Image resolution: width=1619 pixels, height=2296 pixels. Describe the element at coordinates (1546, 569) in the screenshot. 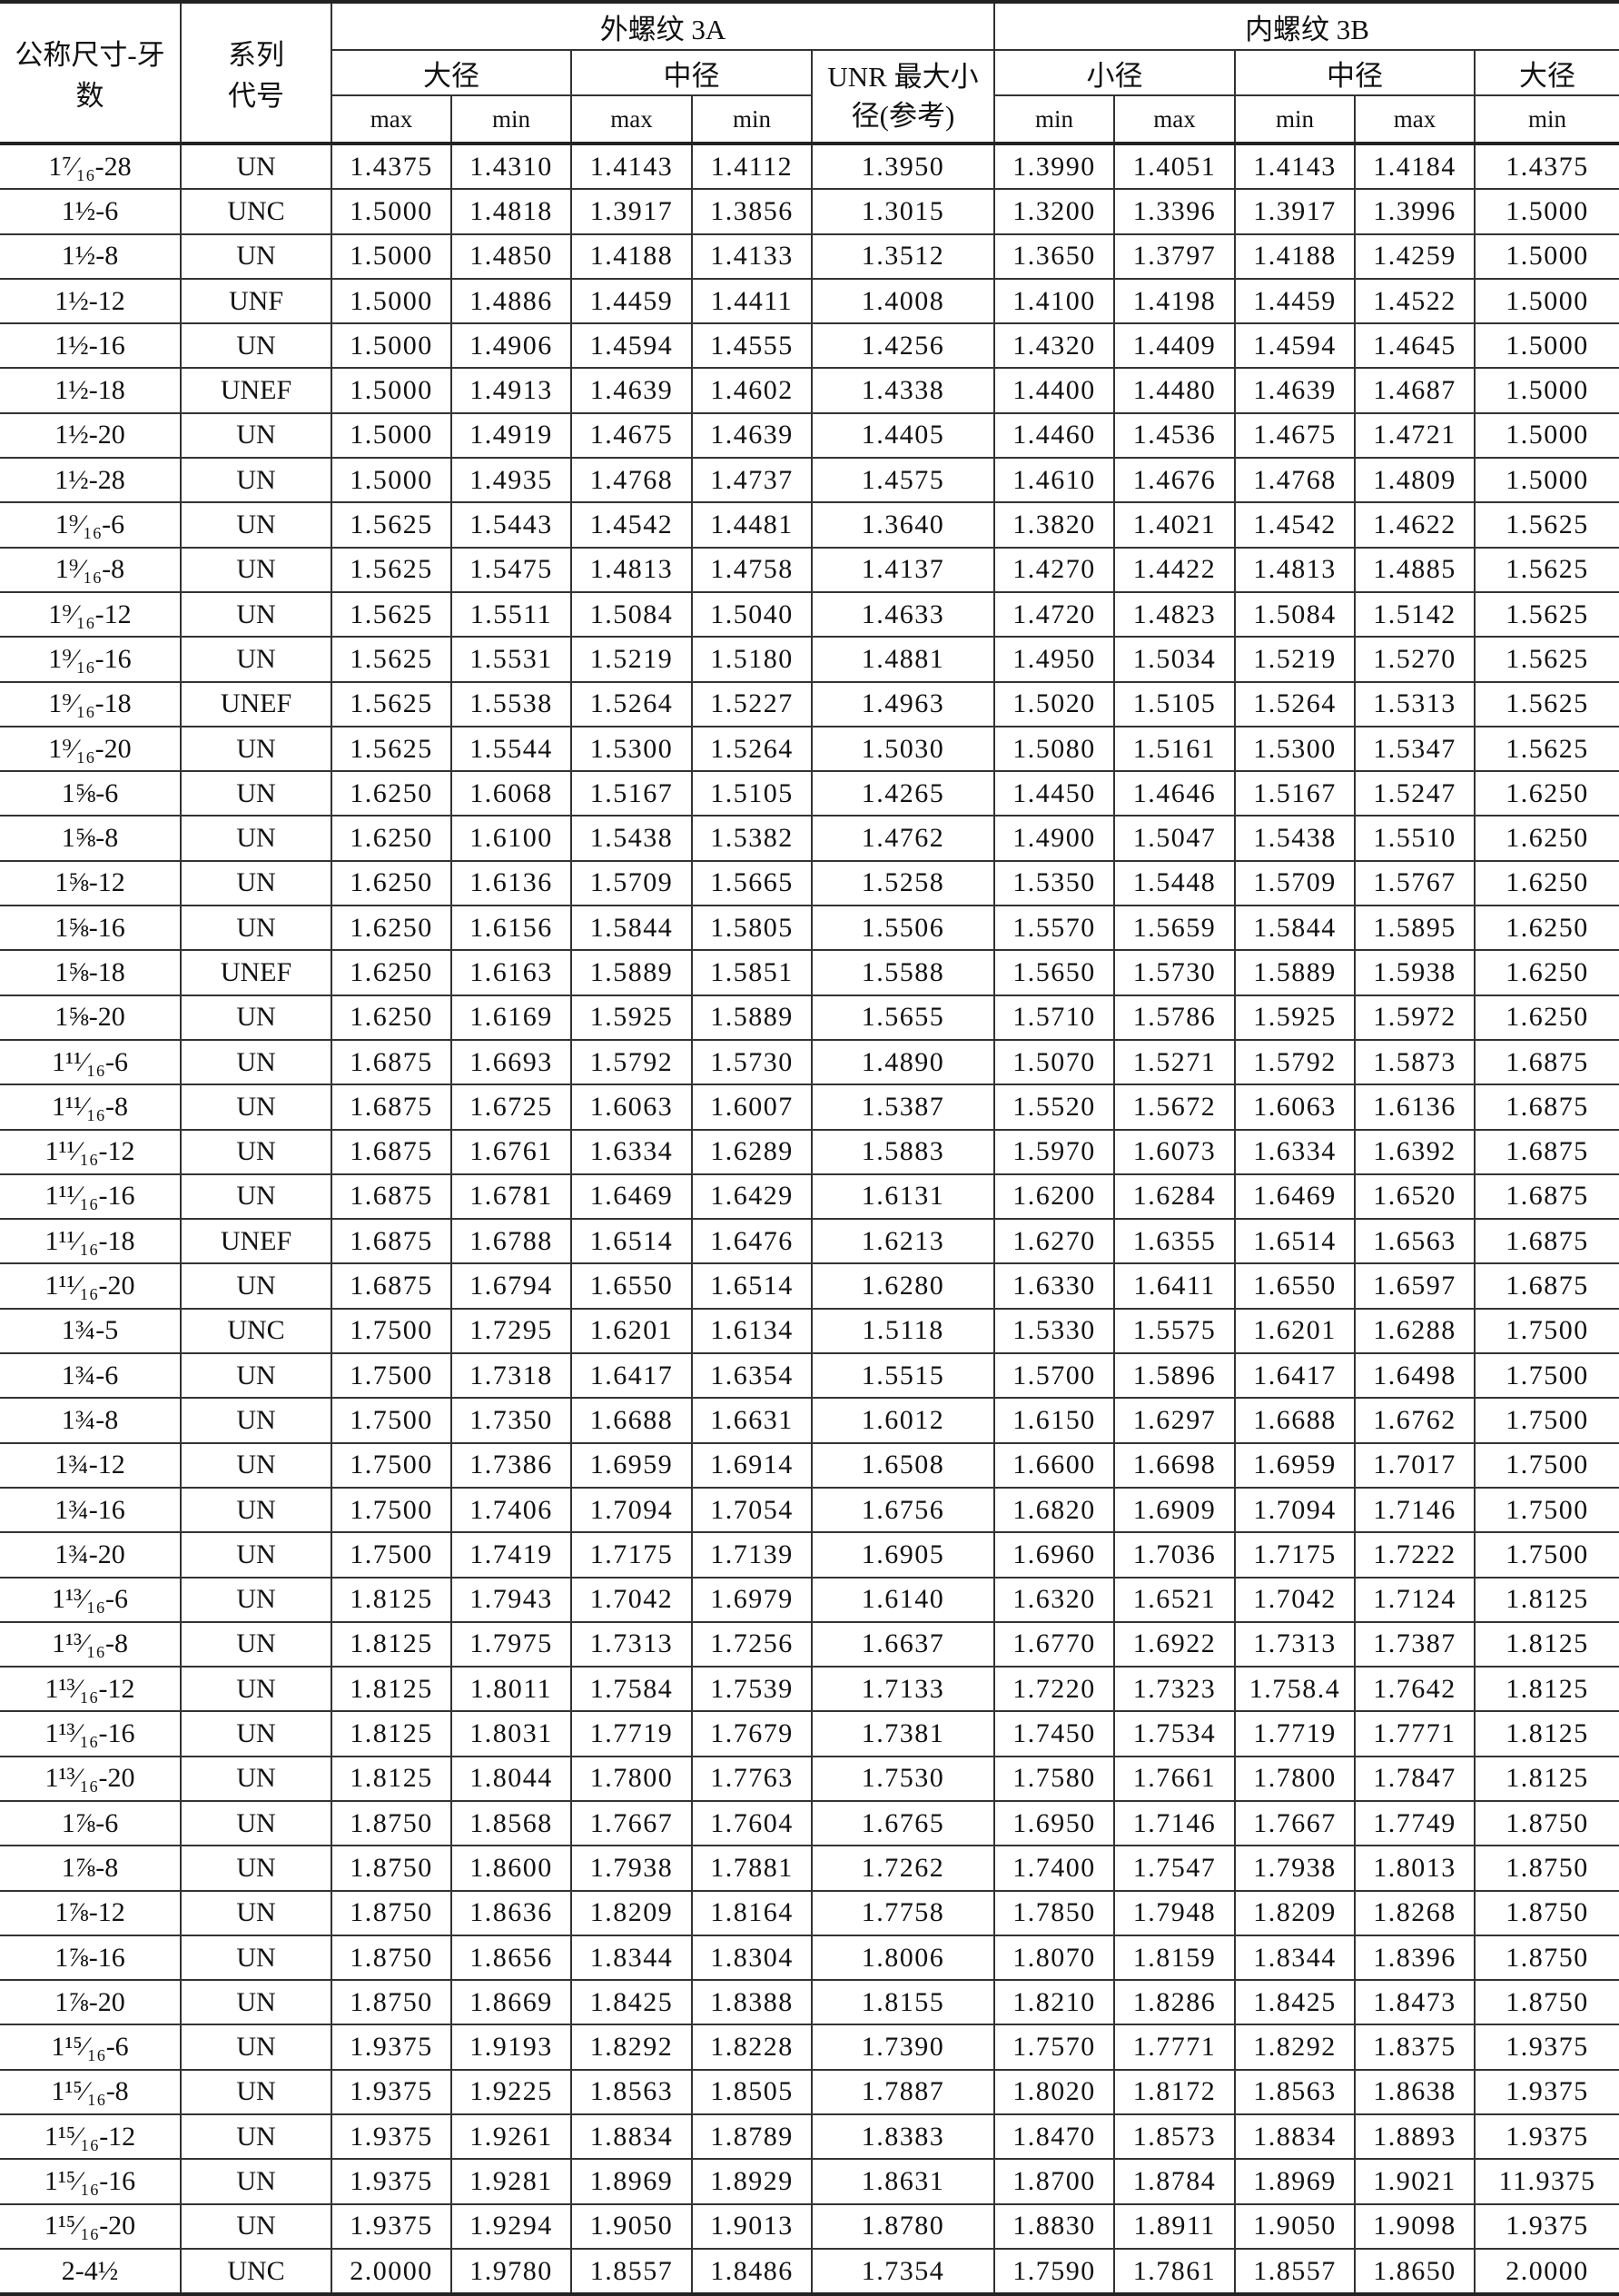

I see `cell-int-major-min: 1.5625` at that location.